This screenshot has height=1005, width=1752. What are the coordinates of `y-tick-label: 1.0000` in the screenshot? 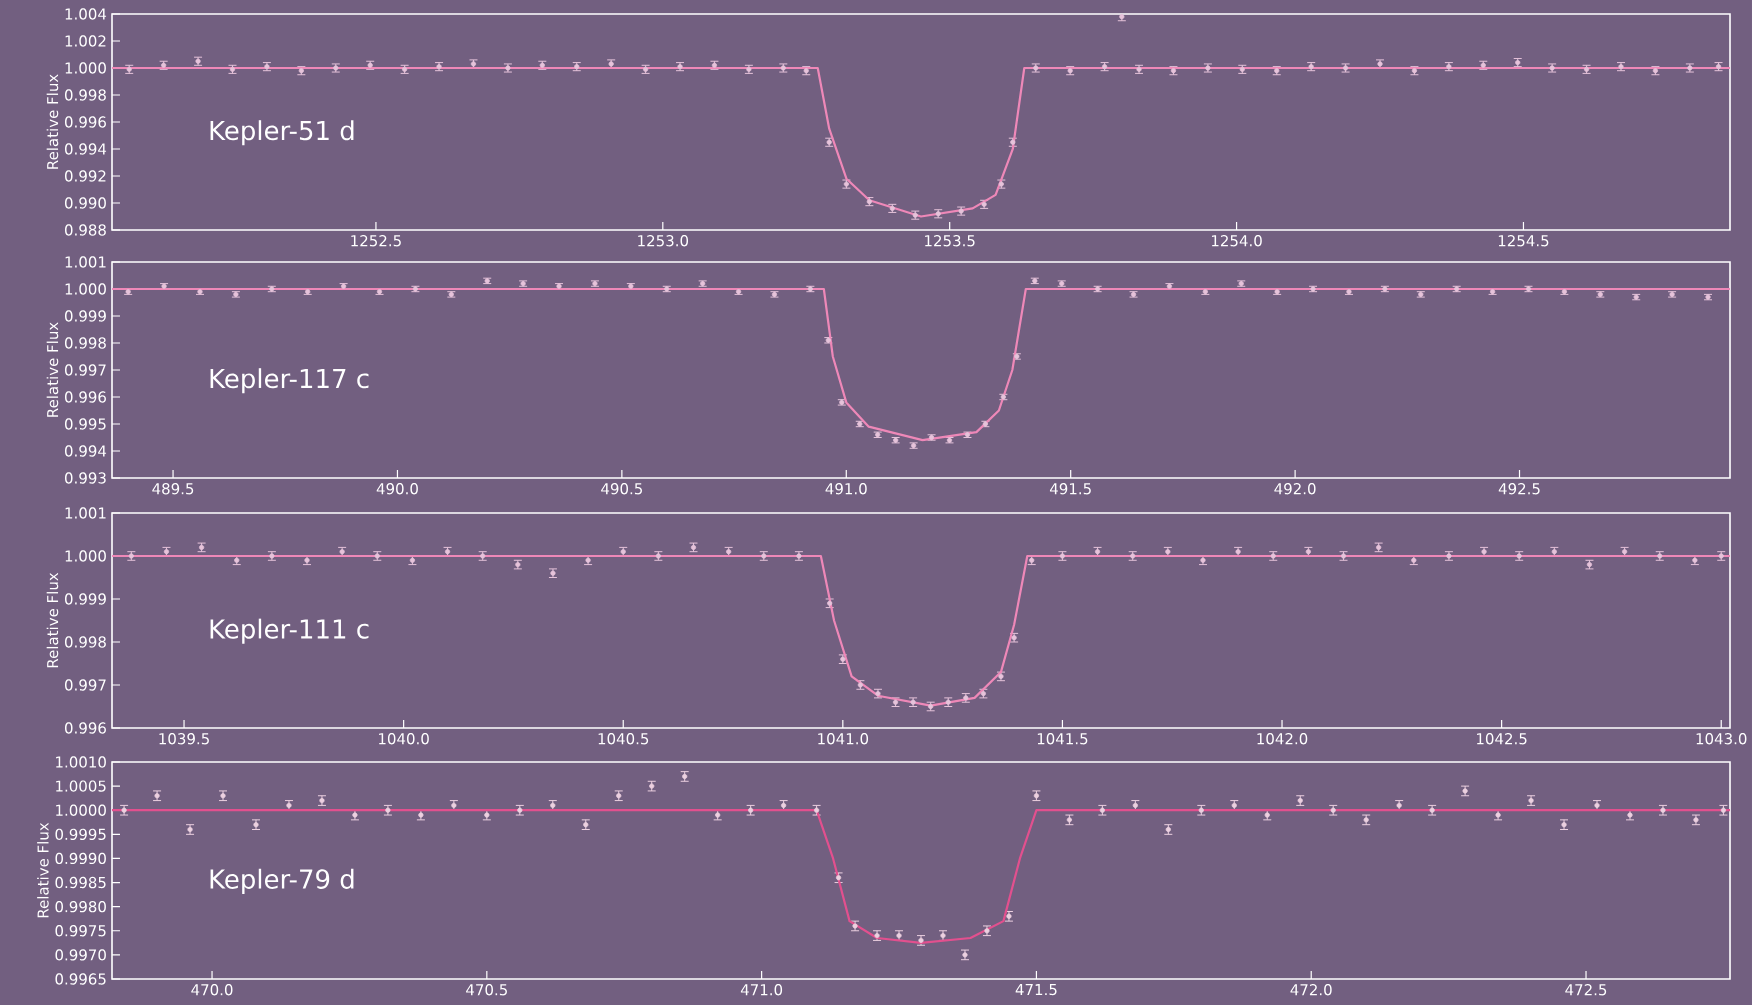 It's located at (81, 810).